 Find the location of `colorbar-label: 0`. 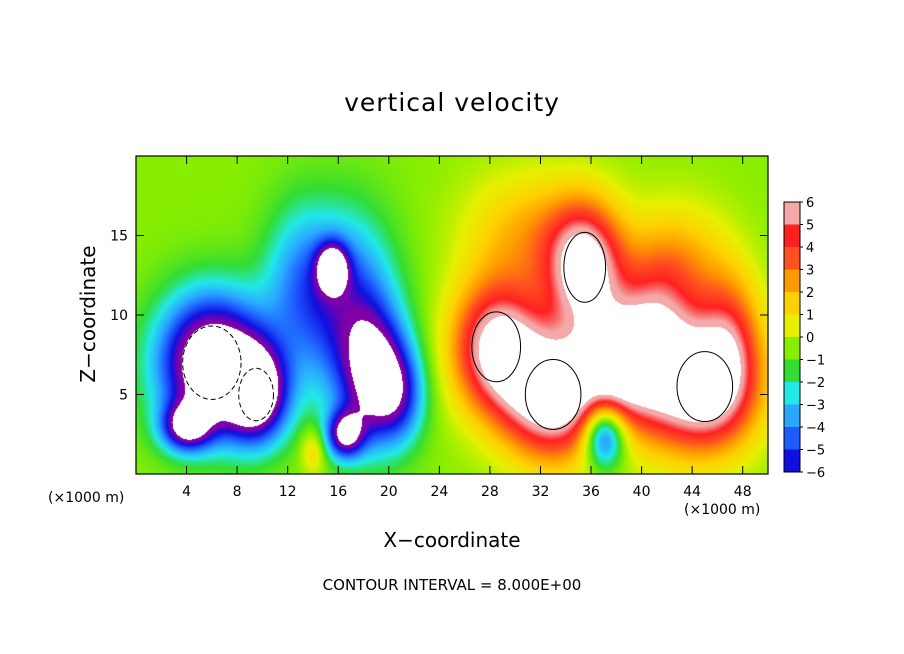

colorbar-label: 0 is located at coordinates (810, 338).